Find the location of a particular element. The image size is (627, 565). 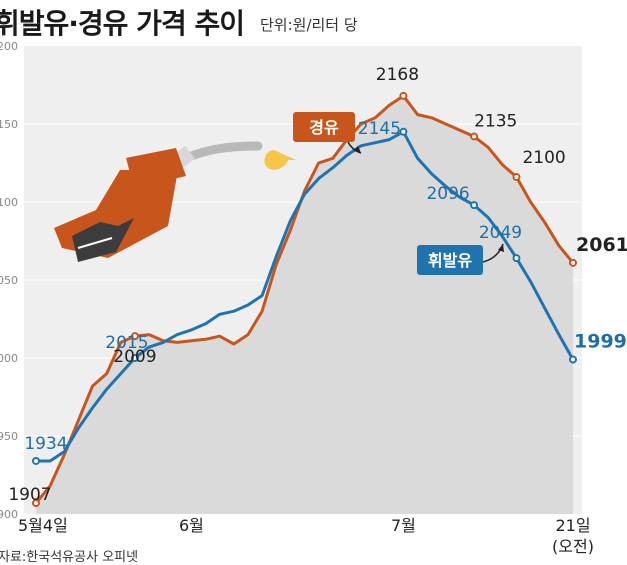

y-tick-label: 2150 is located at coordinates (9, 124).